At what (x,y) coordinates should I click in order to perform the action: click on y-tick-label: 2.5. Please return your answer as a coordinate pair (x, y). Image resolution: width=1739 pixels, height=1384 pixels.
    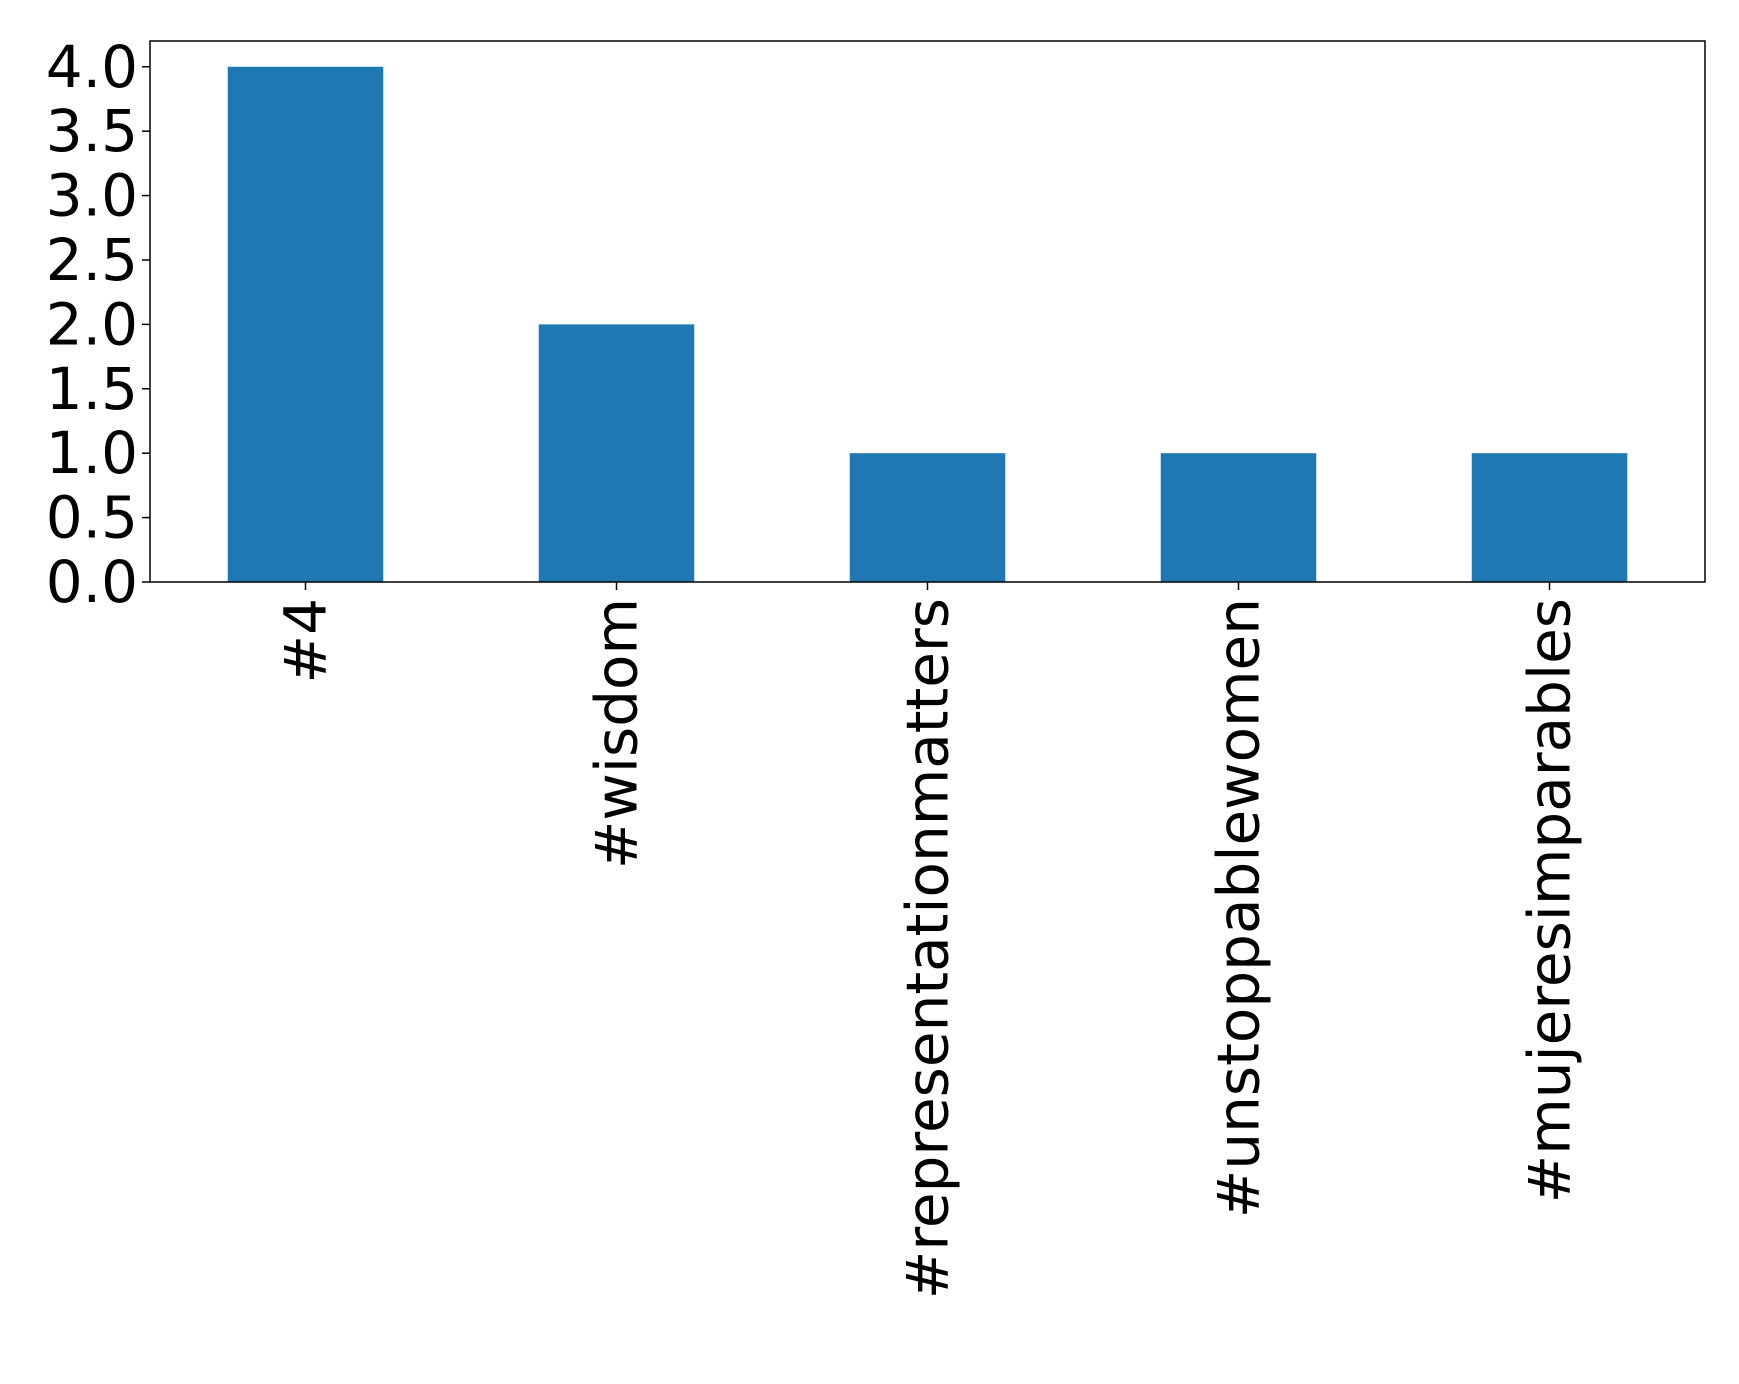
    Looking at the image, I should click on (92, 260).